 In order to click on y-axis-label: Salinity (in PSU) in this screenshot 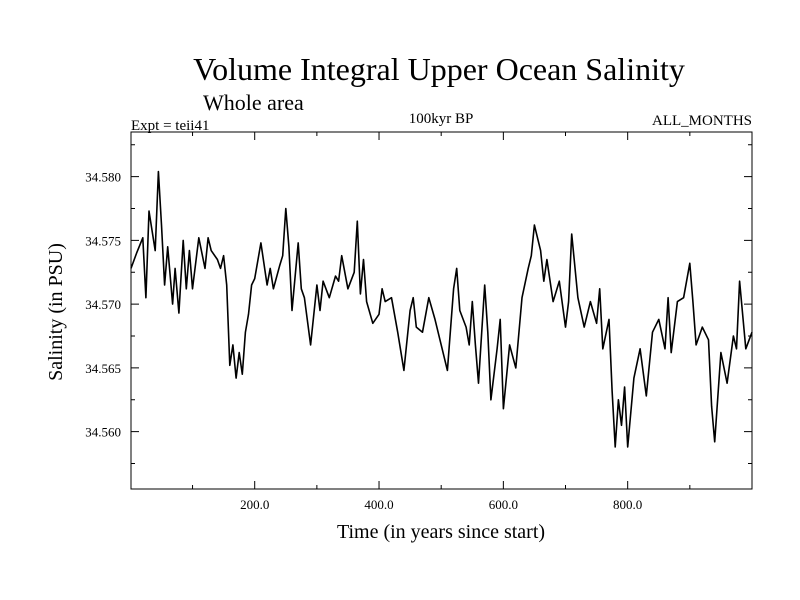, I will do `click(56, 312)`.